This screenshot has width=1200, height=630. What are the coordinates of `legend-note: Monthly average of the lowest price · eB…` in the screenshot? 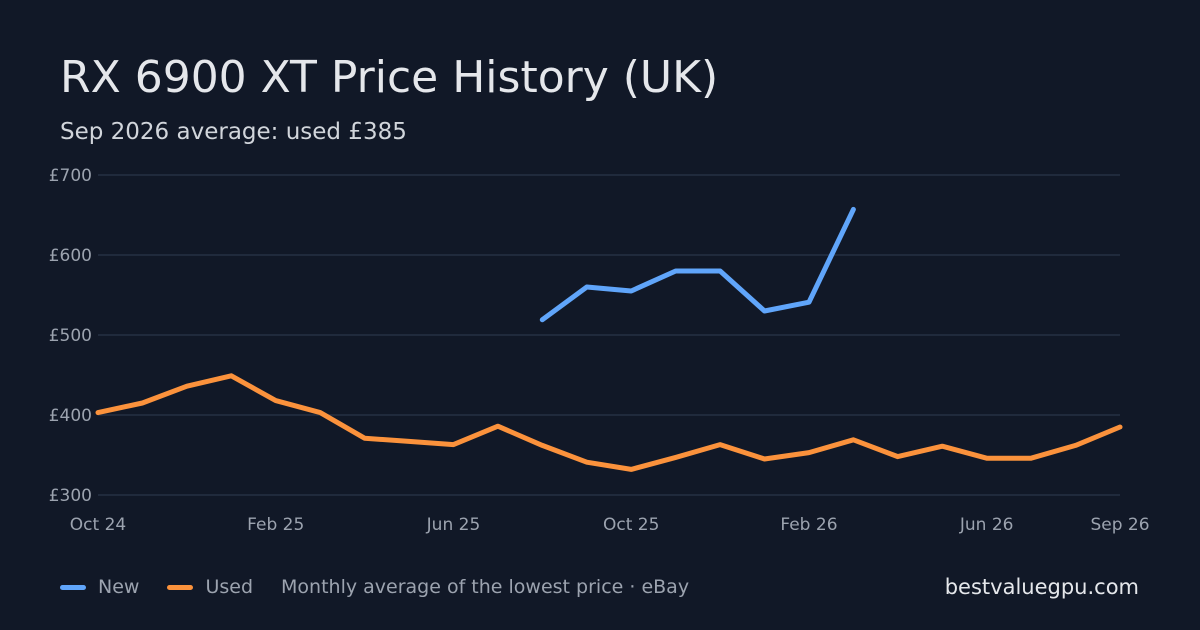 It's located at (485, 587).